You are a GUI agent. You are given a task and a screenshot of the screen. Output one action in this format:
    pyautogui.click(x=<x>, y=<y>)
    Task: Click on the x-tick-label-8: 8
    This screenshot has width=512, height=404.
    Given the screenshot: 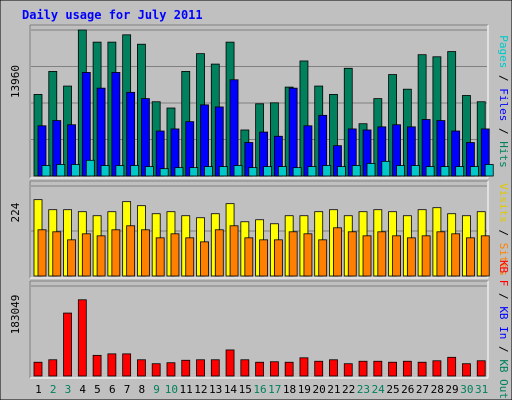 What is the action you would take?
    pyautogui.click(x=141, y=389)
    